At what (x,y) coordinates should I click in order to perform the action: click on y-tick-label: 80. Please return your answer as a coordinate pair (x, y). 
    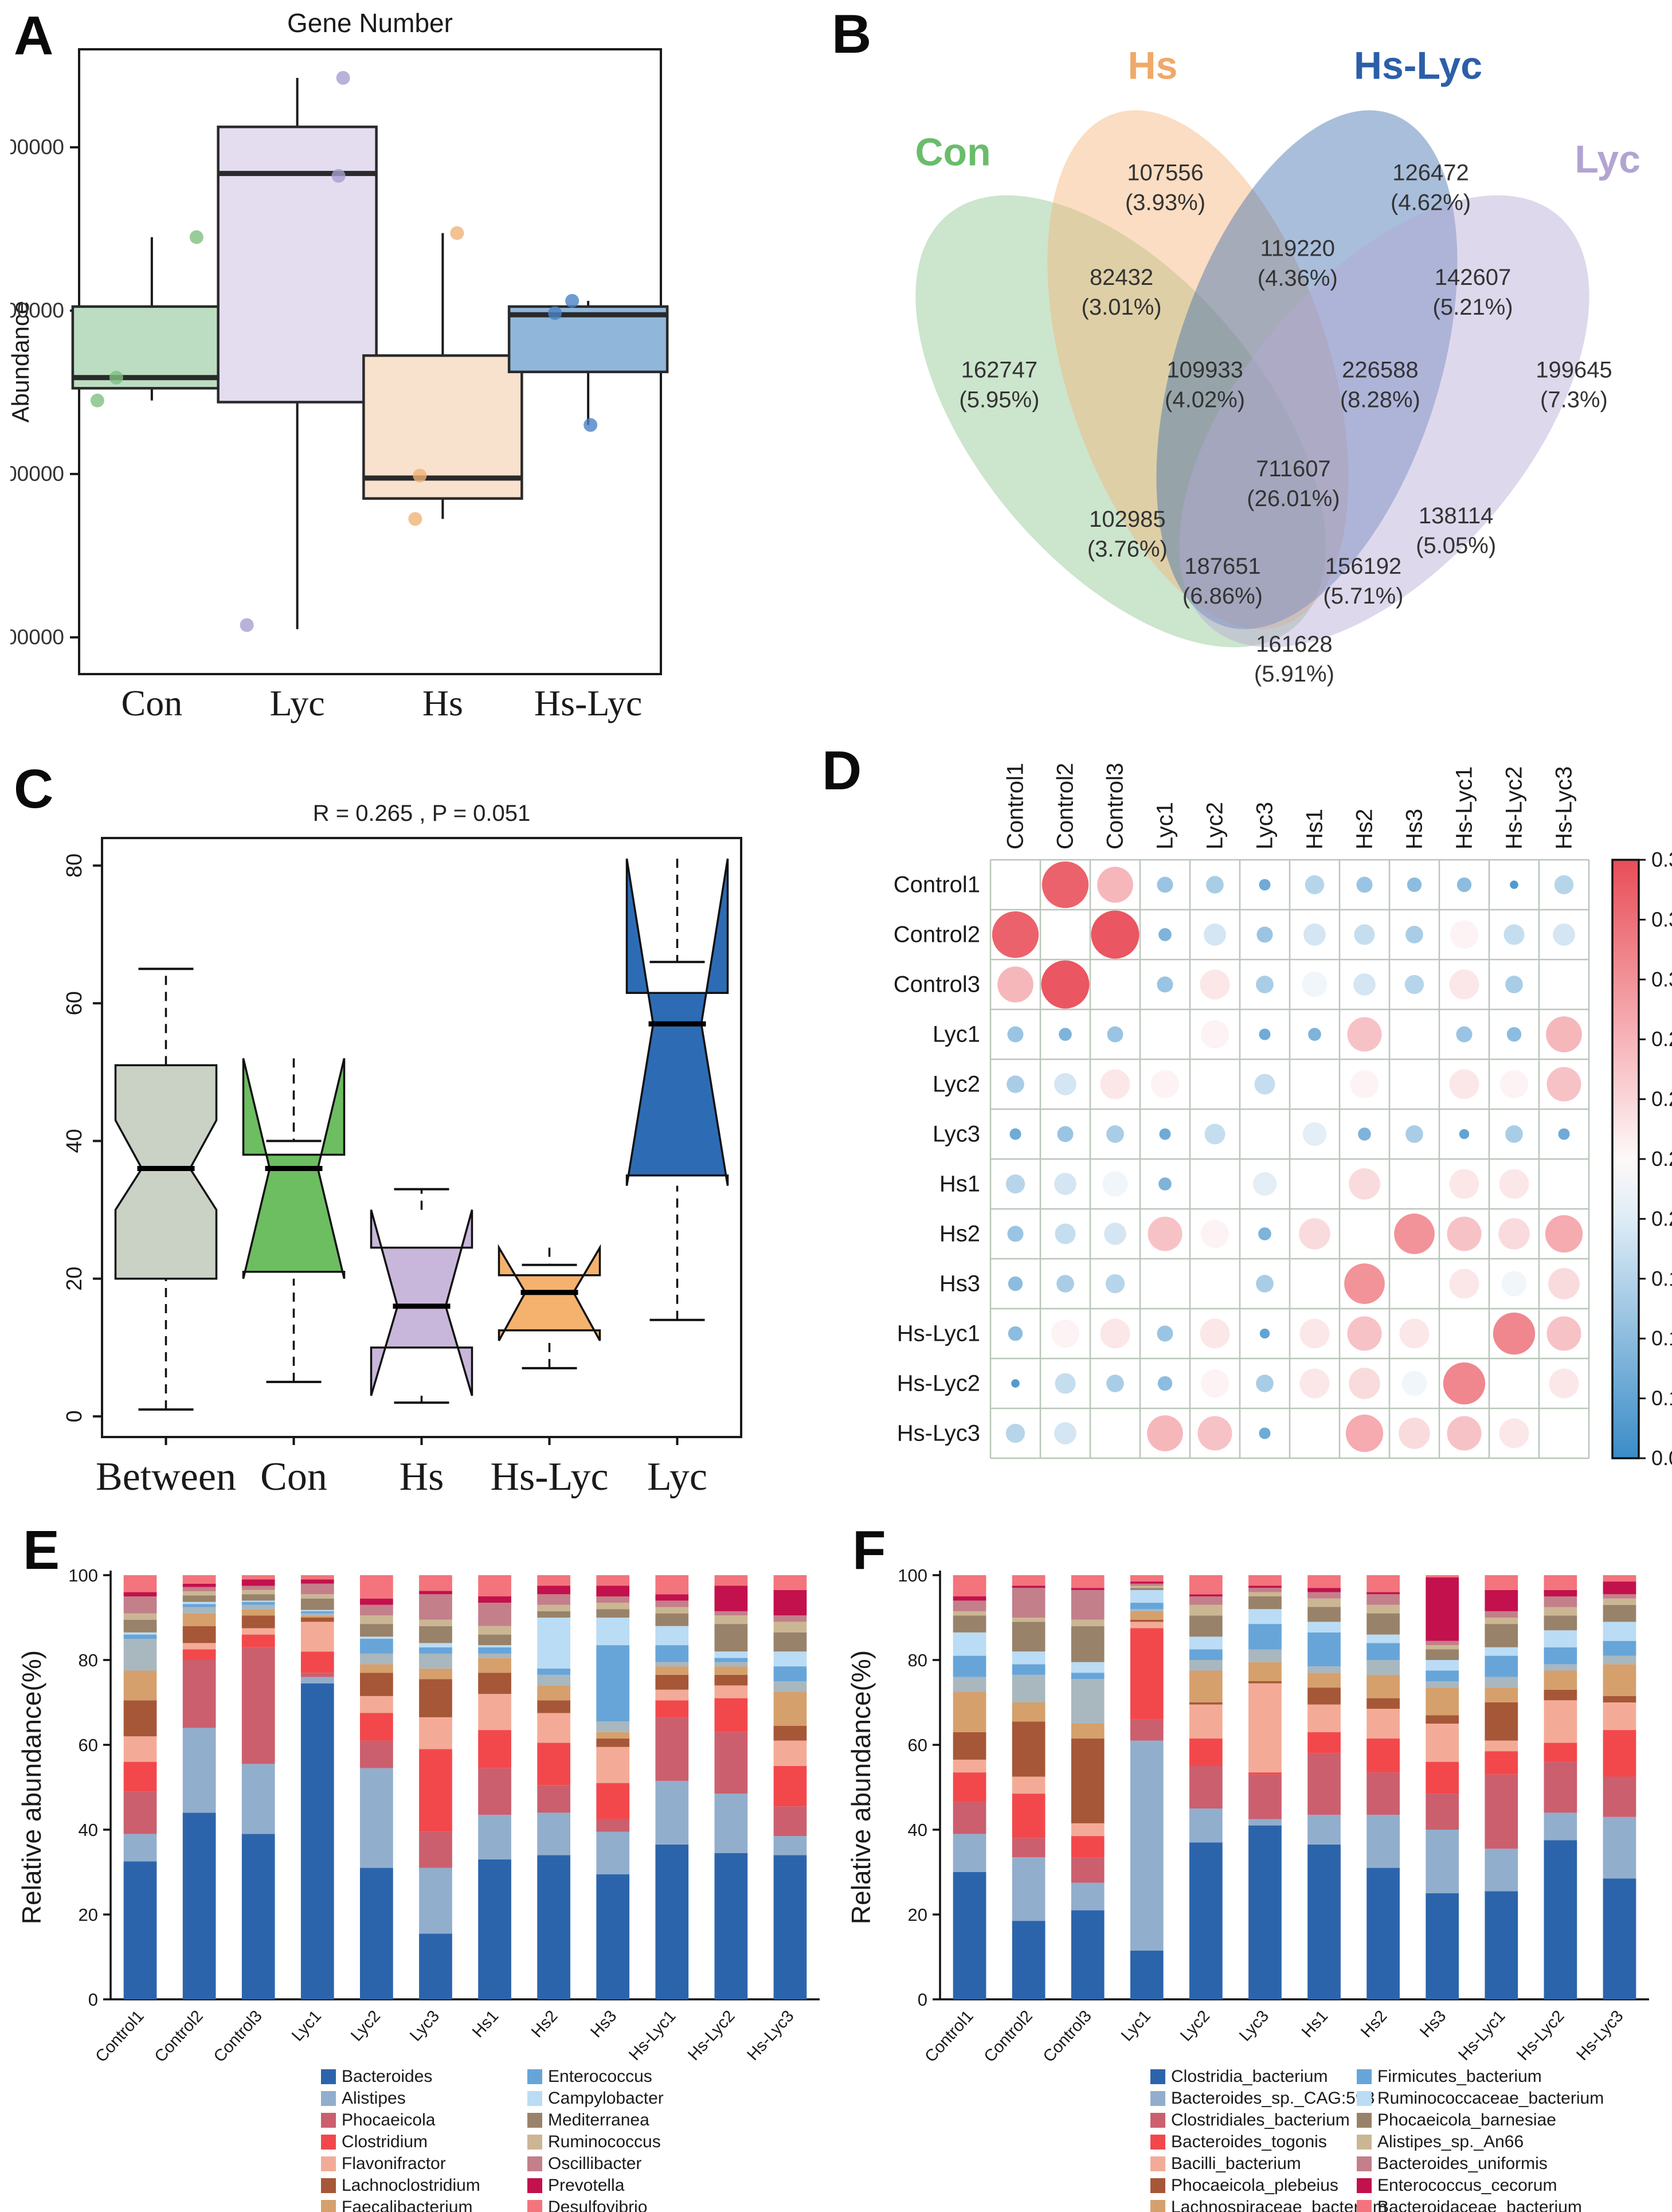
    Looking at the image, I should click on (918, 1660).